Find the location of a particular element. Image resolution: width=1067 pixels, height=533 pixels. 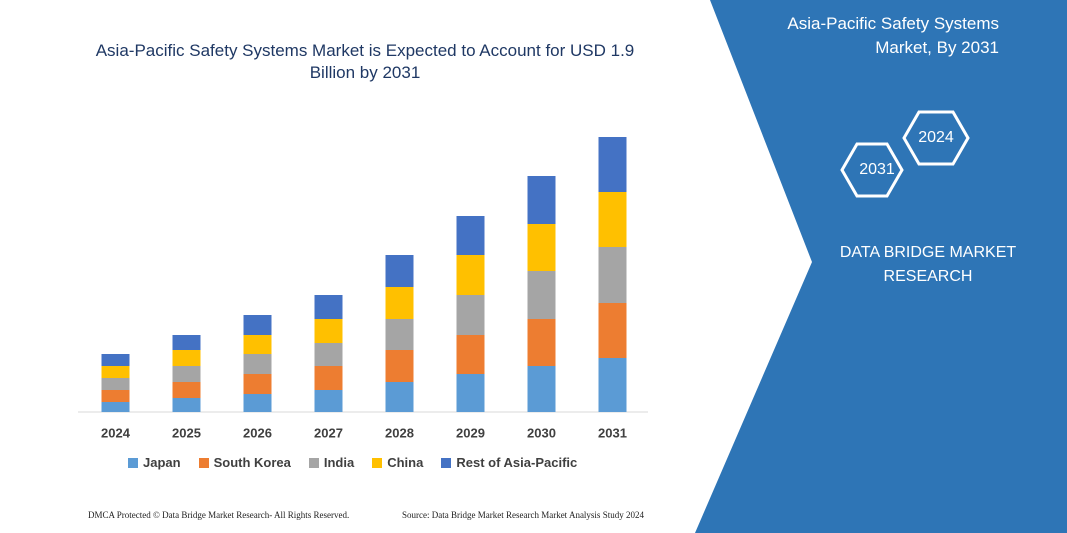

legend-item: India is located at coordinates (331, 462).